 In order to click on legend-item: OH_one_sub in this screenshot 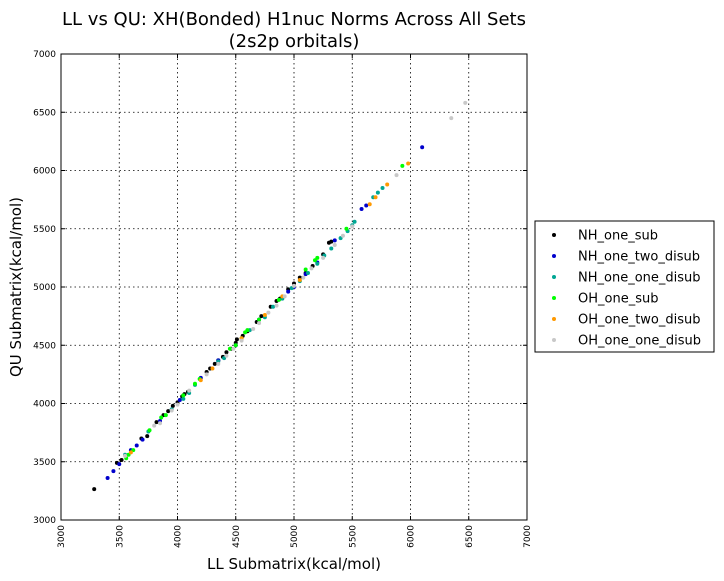, I will do `click(605, 299)`.